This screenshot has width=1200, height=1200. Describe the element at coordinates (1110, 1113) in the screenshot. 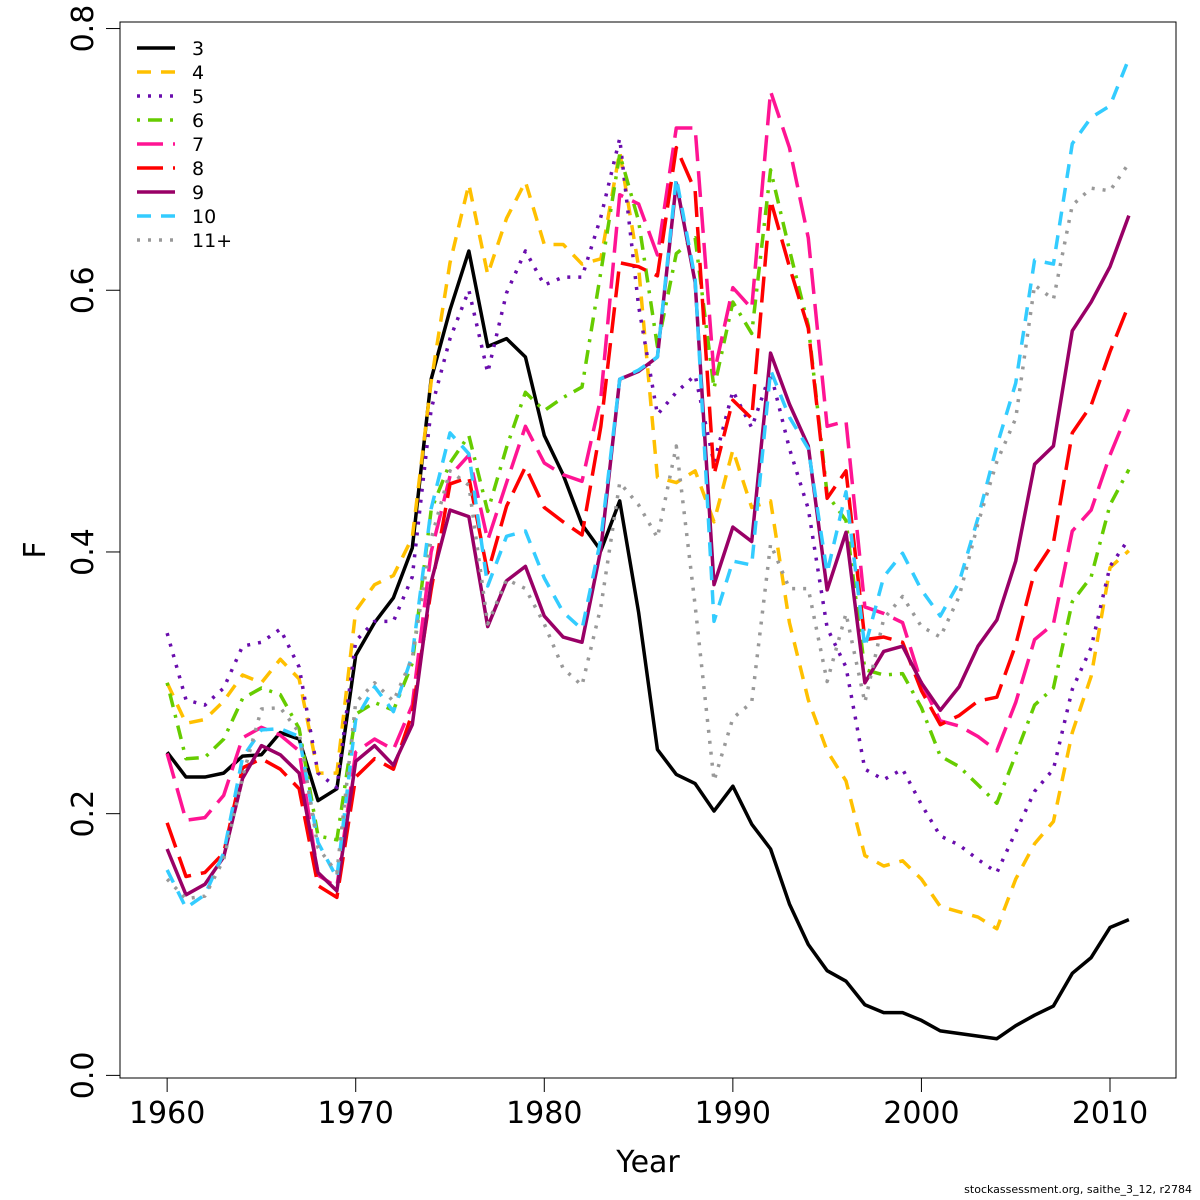

I see `x-tick-label: 2010` at that location.